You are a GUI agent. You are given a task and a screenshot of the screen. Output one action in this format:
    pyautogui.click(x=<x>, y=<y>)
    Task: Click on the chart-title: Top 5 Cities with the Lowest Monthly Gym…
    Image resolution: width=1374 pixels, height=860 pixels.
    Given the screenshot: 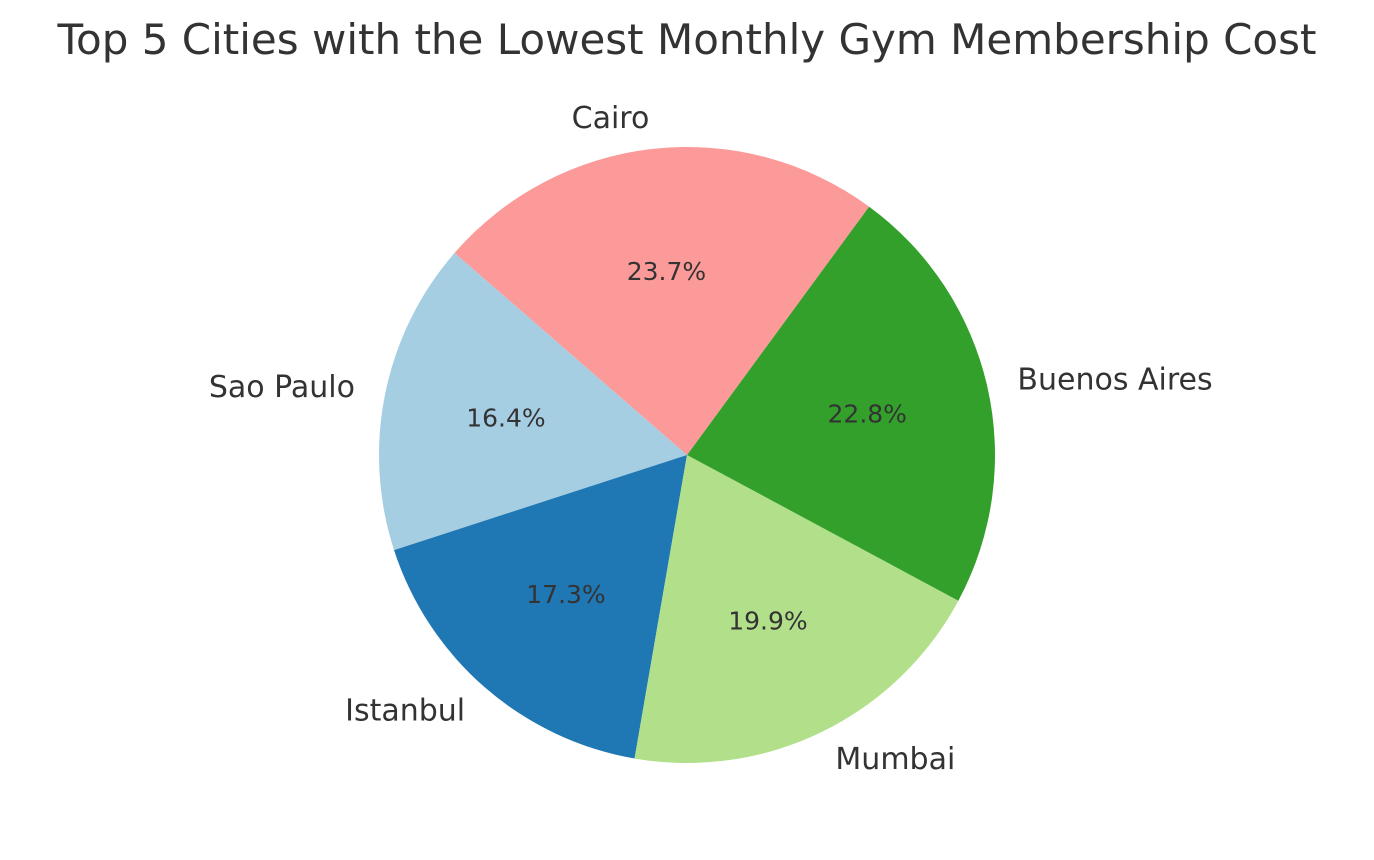 What is the action you would take?
    pyautogui.click(x=687, y=39)
    